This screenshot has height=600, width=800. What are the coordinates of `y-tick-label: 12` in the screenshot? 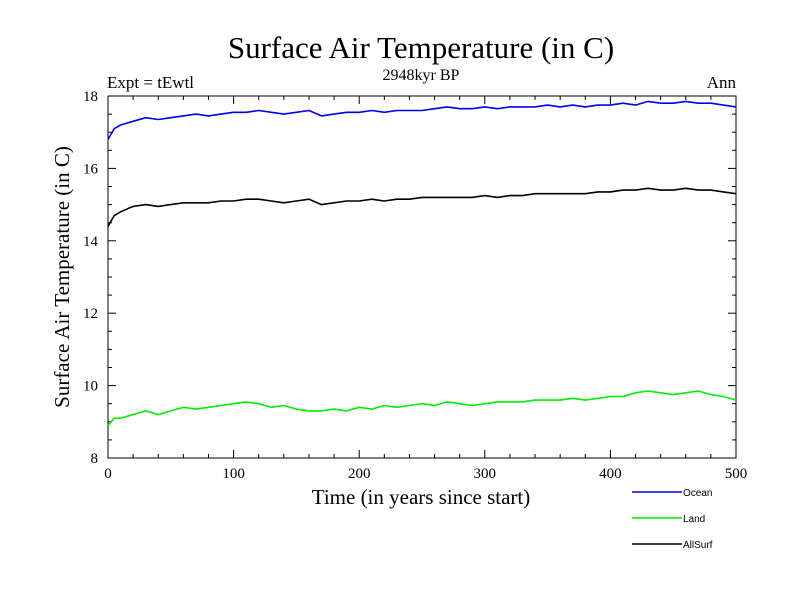 It's located at (90, 314).